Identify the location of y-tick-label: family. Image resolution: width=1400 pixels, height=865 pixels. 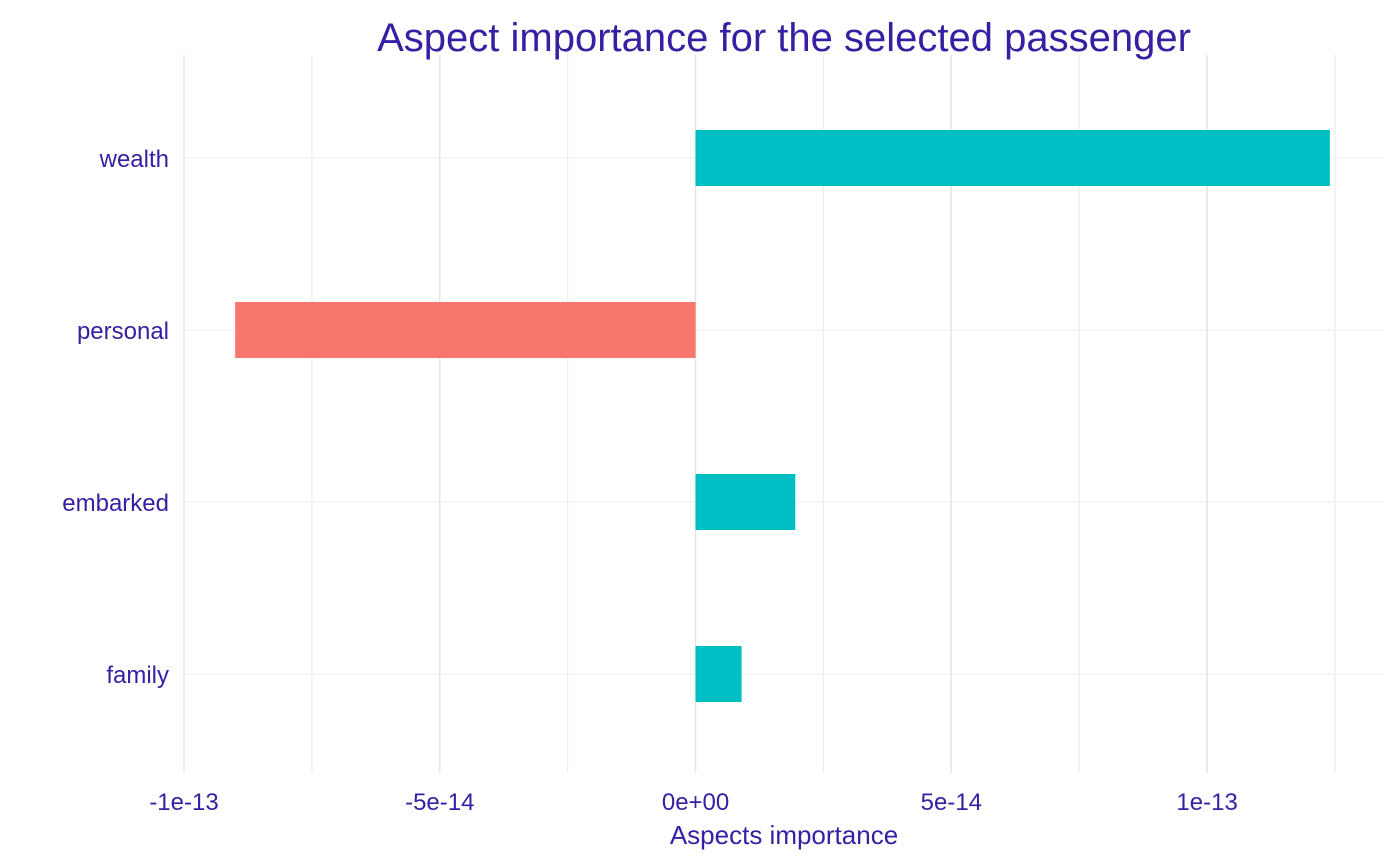
(137, 675).